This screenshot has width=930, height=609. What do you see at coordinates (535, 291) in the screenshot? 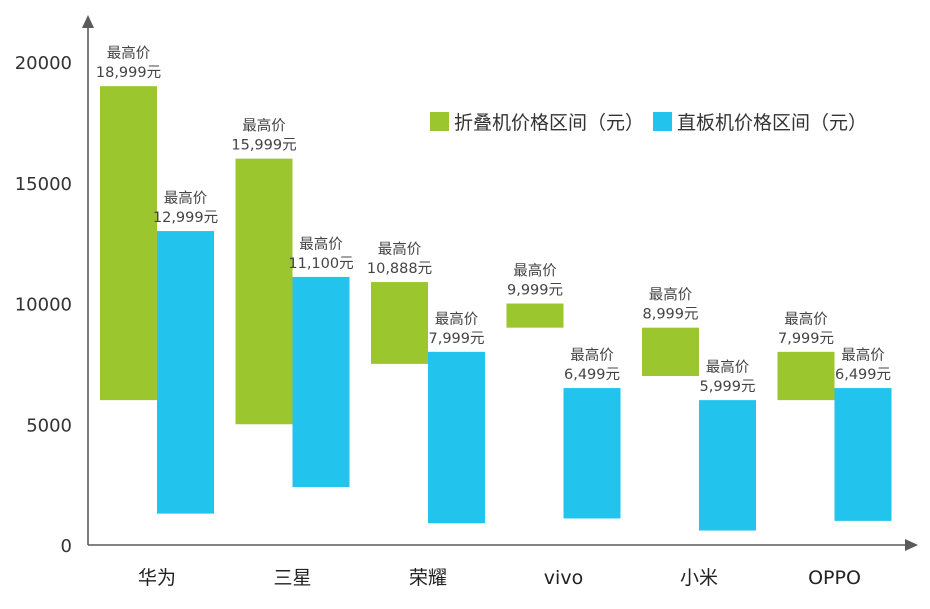
I see `data-label-value: 9,999元` at bounding box center [535, 291].